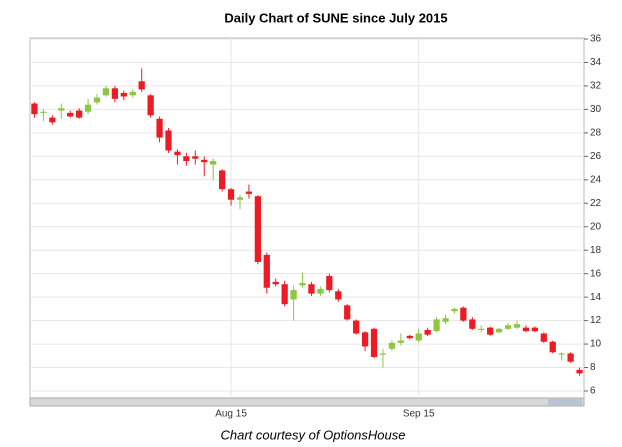  I want to click on y-tick-label: 6, so click(593, 391).